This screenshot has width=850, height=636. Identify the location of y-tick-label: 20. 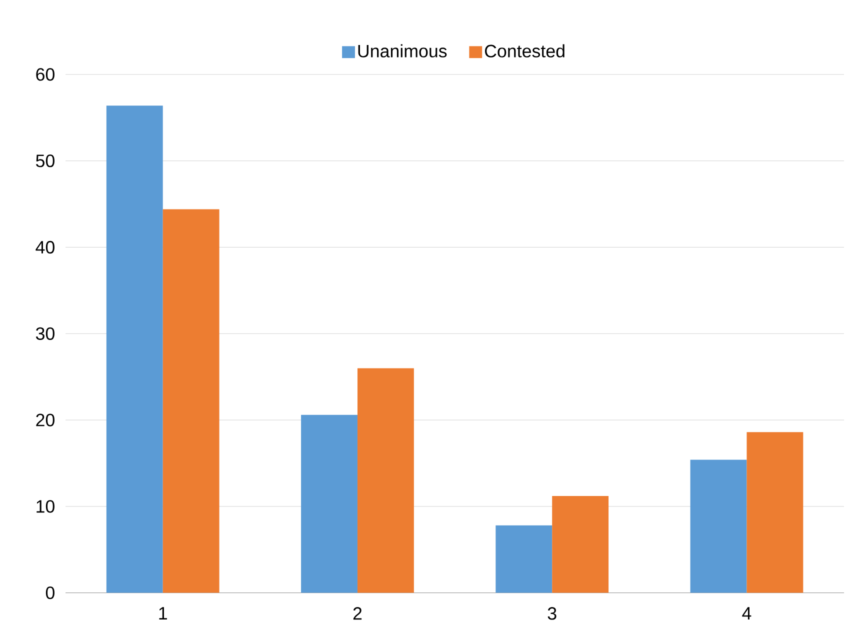
(45, 420).